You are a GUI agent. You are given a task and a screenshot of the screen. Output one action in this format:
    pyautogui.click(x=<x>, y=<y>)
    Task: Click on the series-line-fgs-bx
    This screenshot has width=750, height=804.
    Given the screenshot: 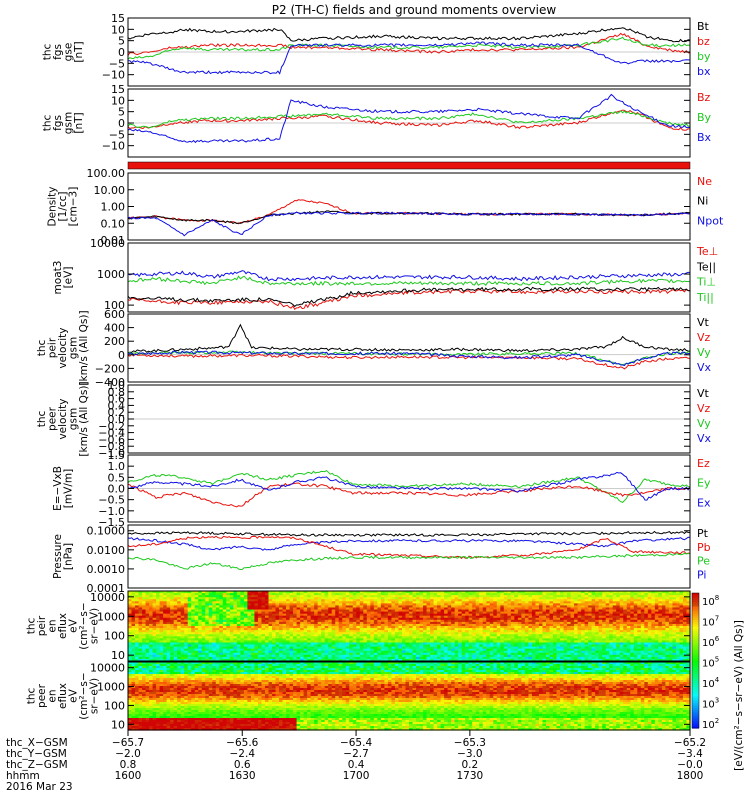 What is the action you would take?
    pyautogui.click(x=409, y=58)
    